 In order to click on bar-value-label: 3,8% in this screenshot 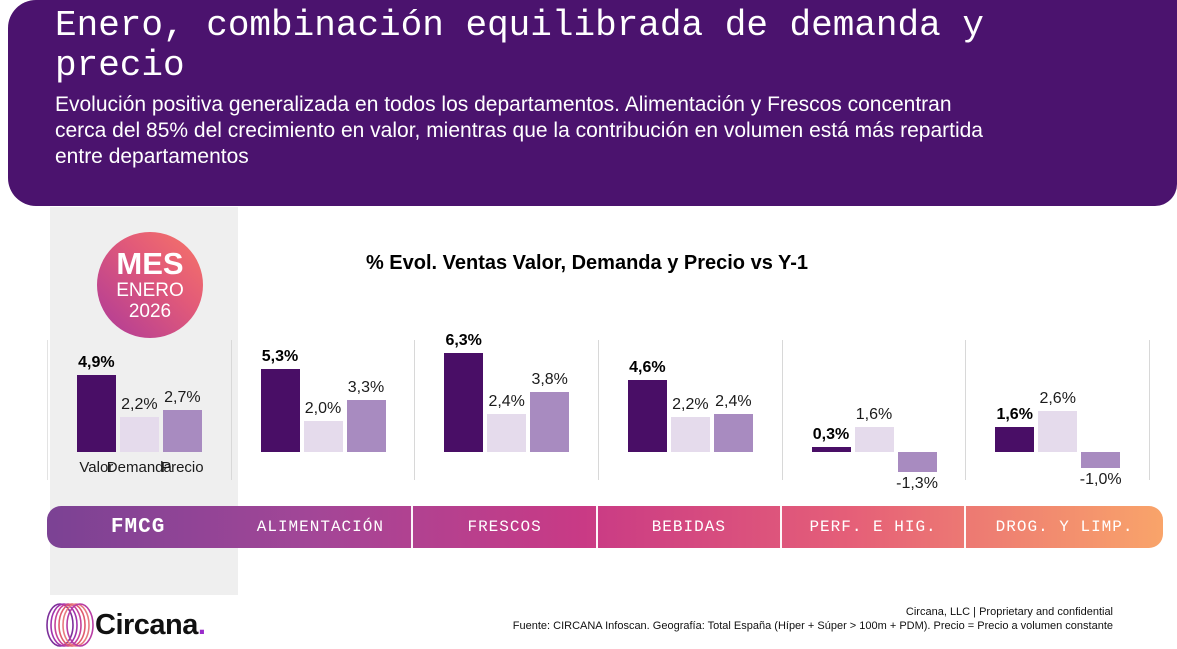, I will do `click(549, 379)`.